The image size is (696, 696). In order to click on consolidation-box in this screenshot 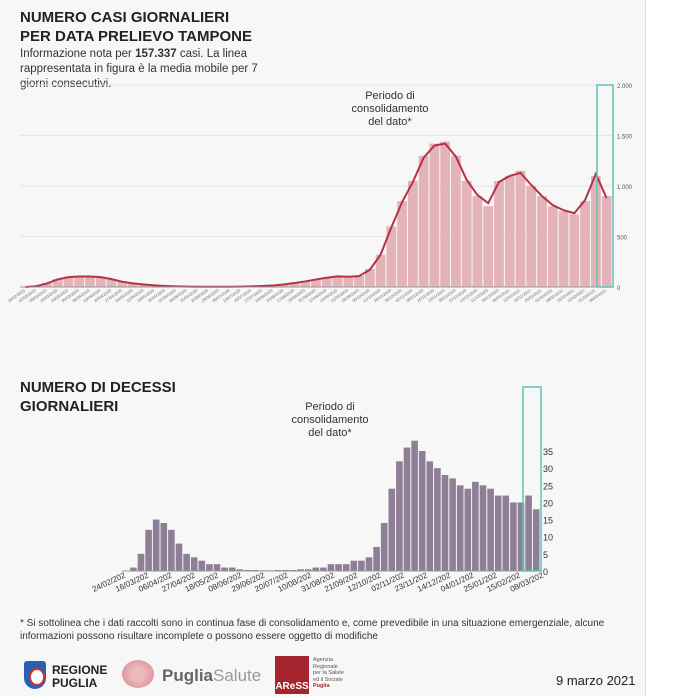, I will do `click(532, 479)`.